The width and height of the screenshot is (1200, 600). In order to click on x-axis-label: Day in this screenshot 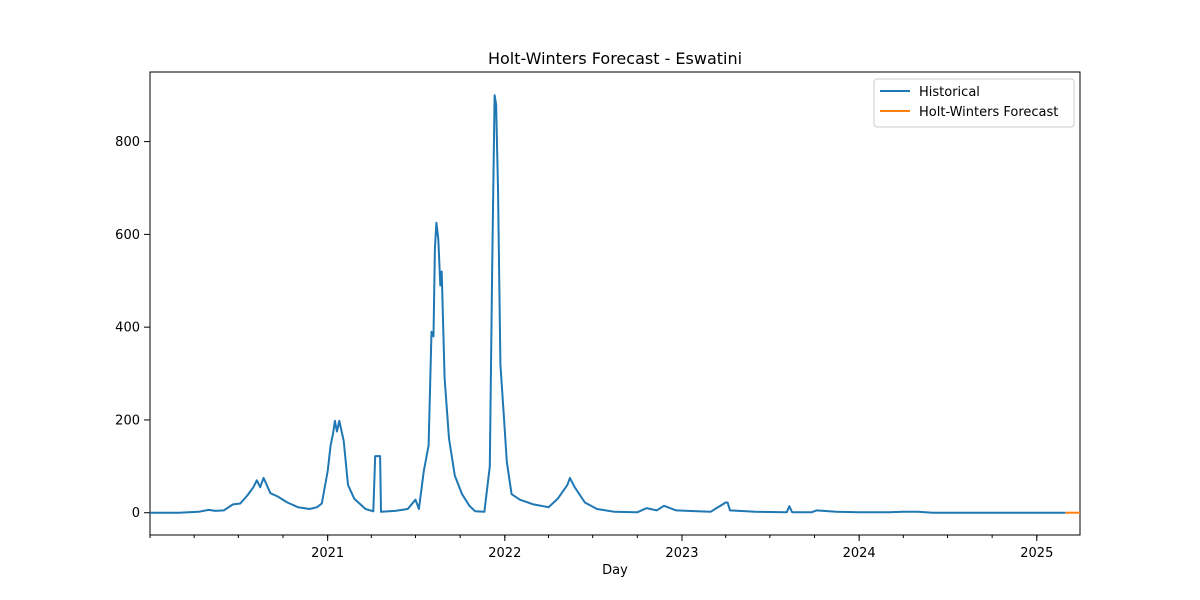, I will do `click(615, 570)`.